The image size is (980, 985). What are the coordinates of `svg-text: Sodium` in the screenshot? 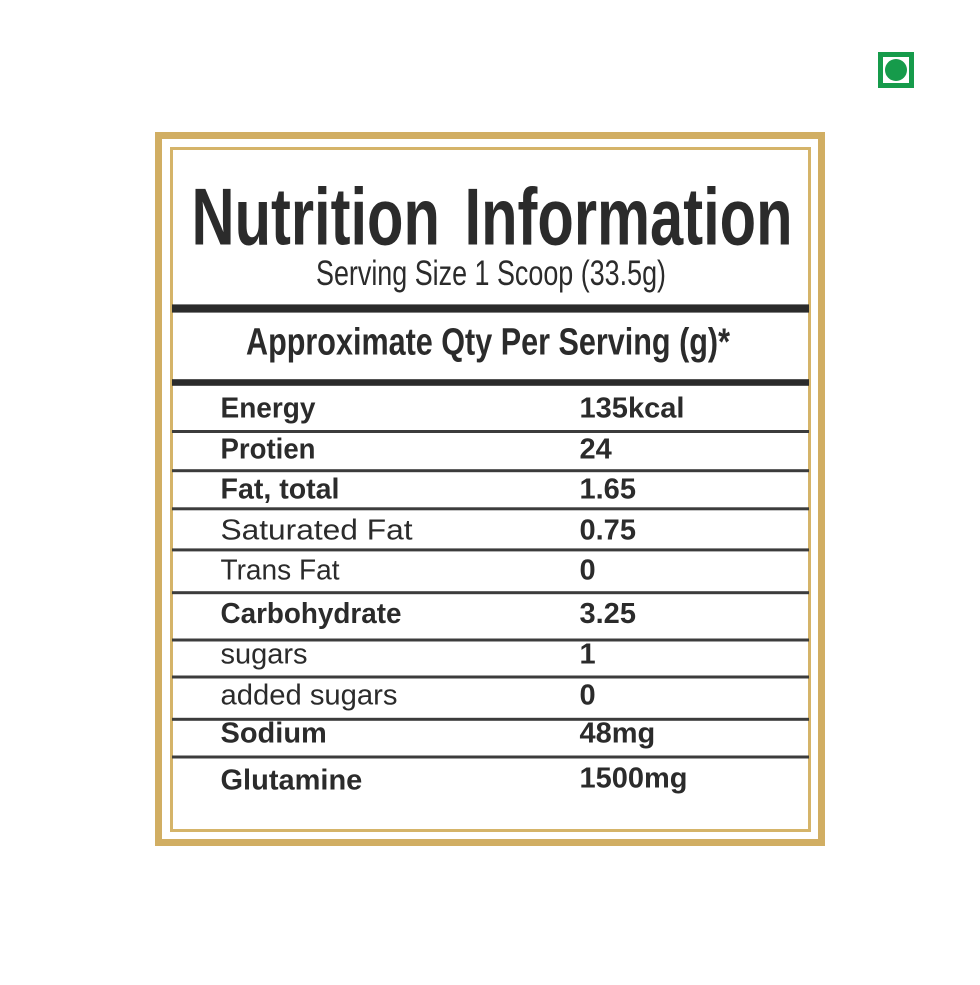 It's located at (274, 734).